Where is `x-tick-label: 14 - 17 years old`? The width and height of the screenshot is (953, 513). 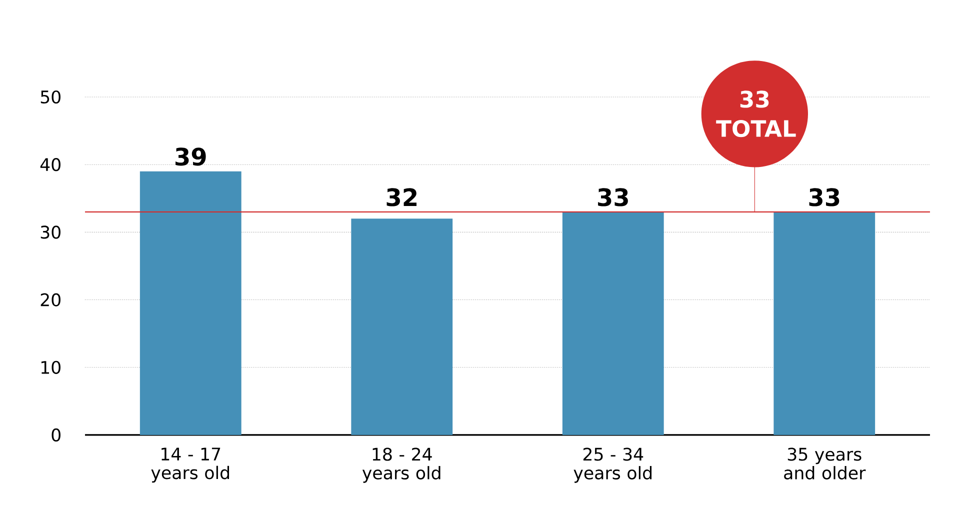
x-tick-label: 14 - 17 years old is located at coordinates (190, 465).